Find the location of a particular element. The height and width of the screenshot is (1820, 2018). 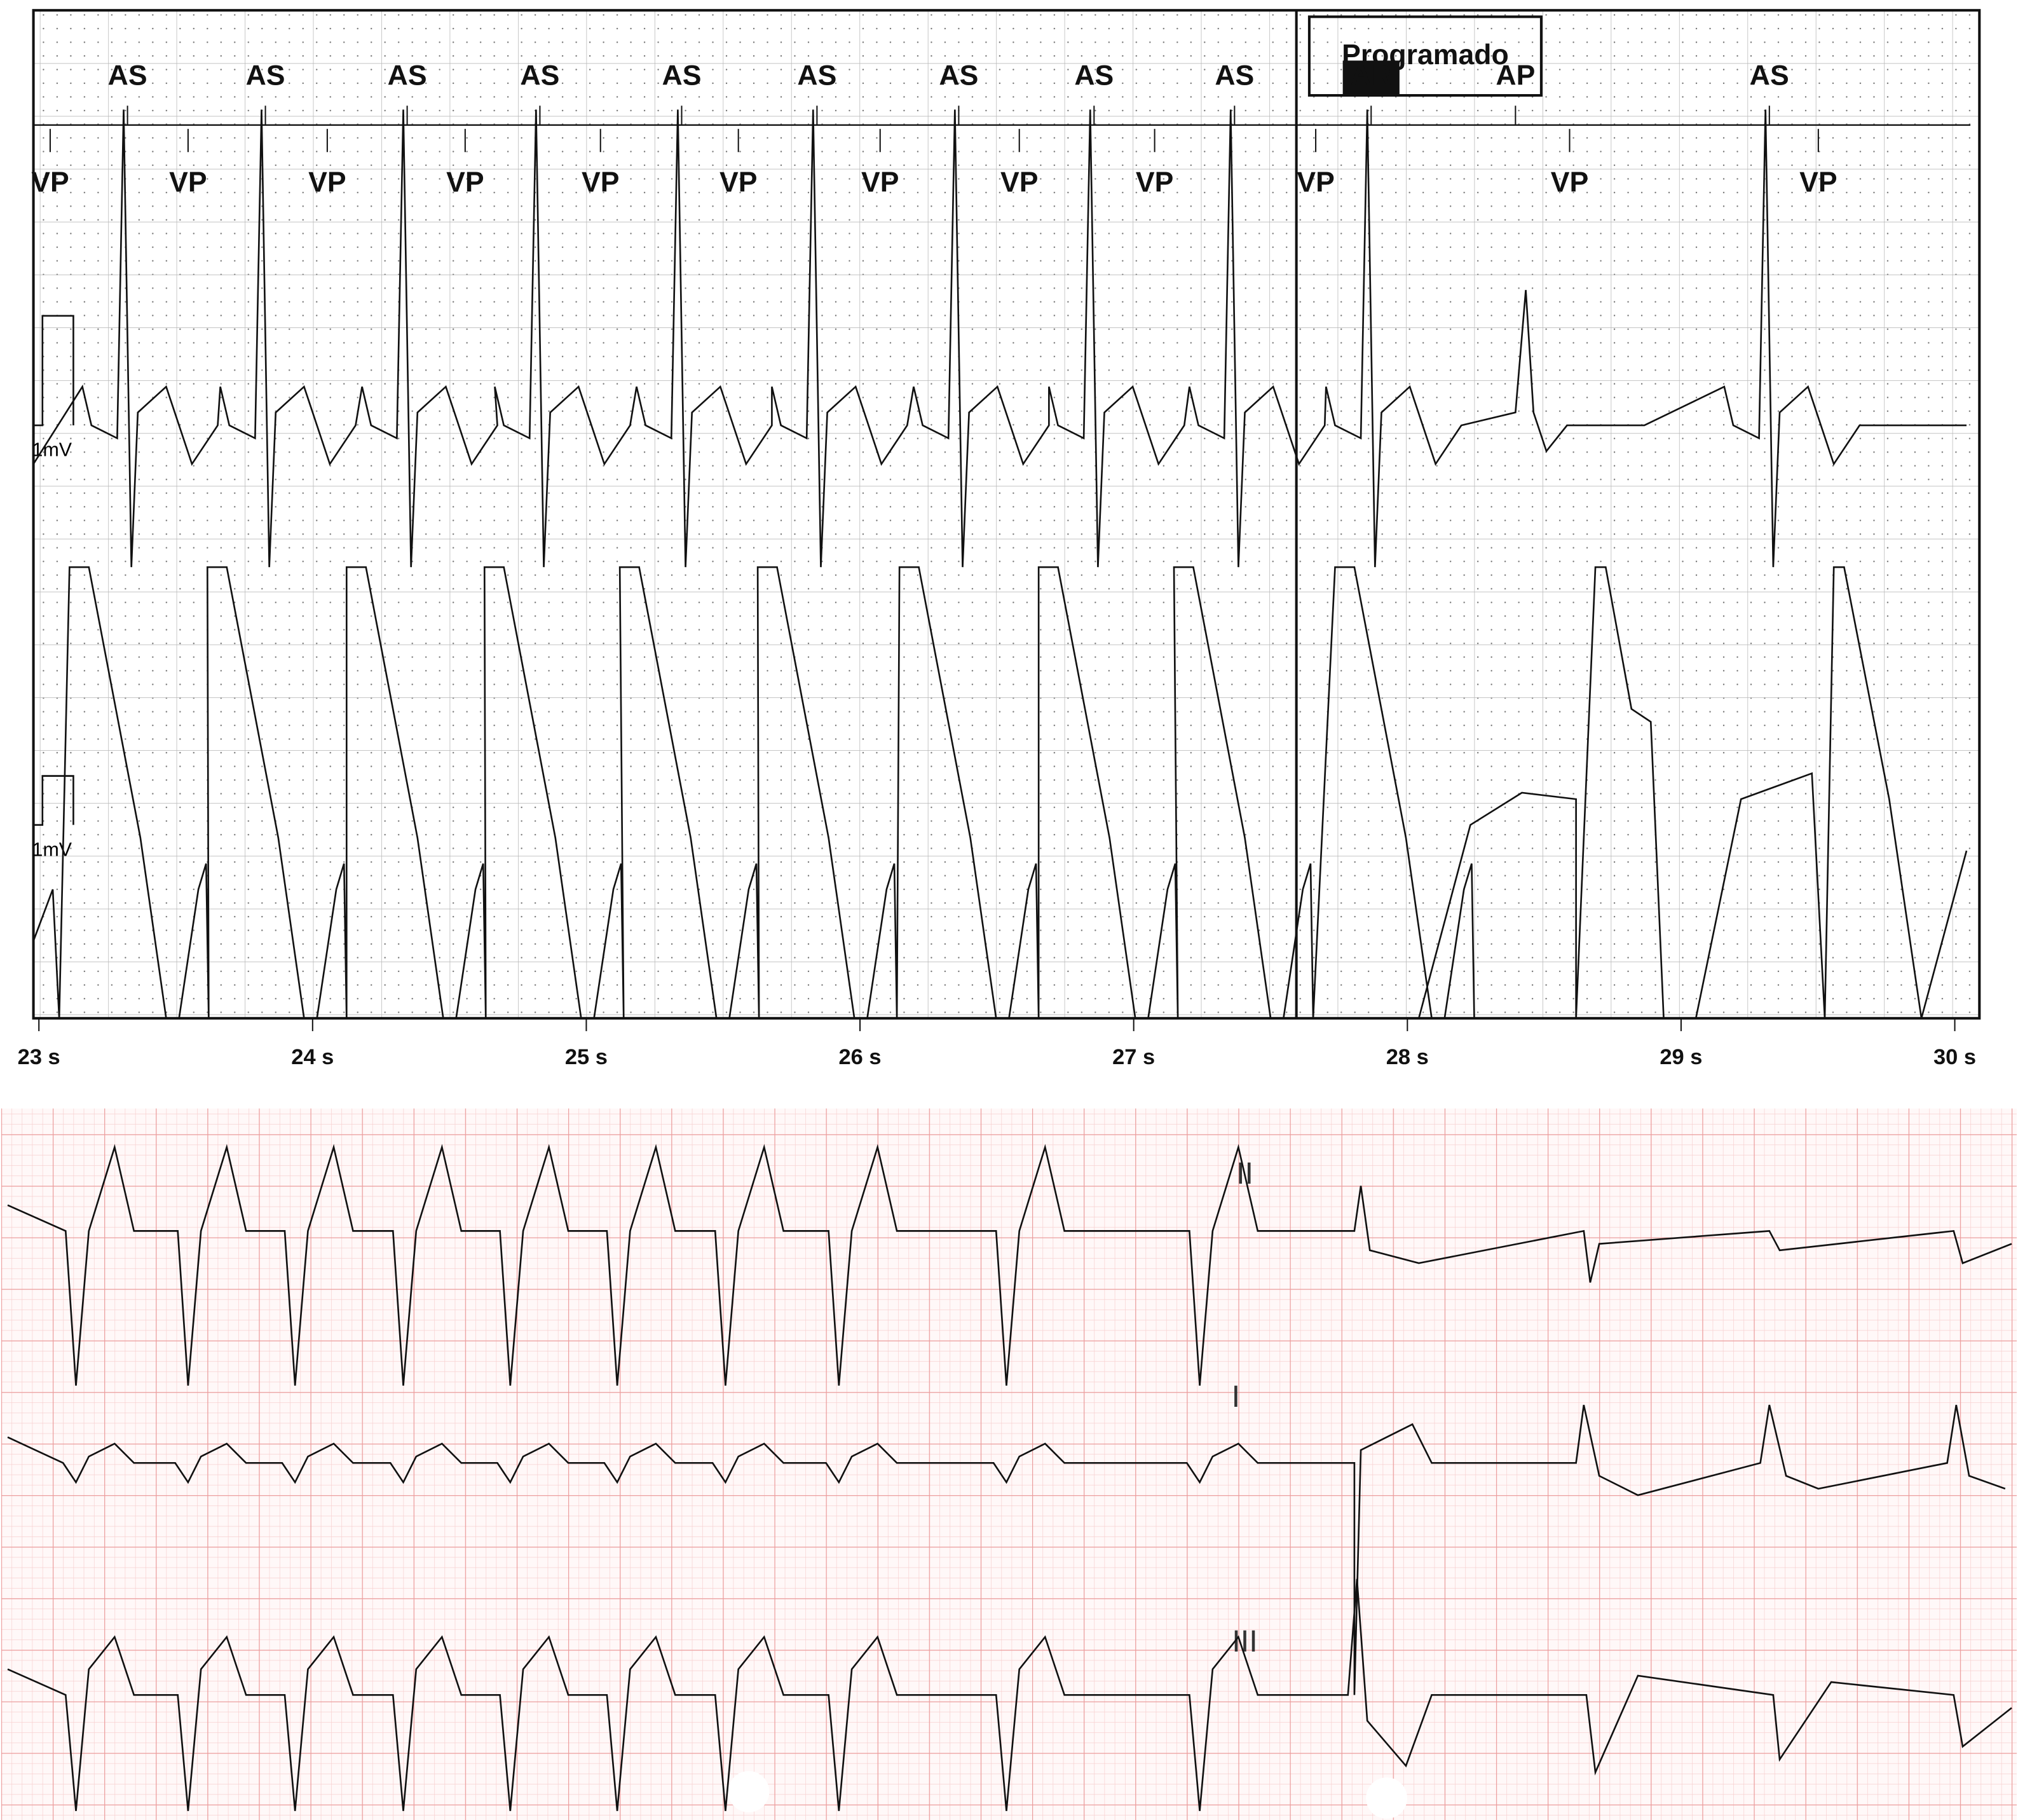

x-tick-label: 29 s is located at coordinates (1681, 1057).